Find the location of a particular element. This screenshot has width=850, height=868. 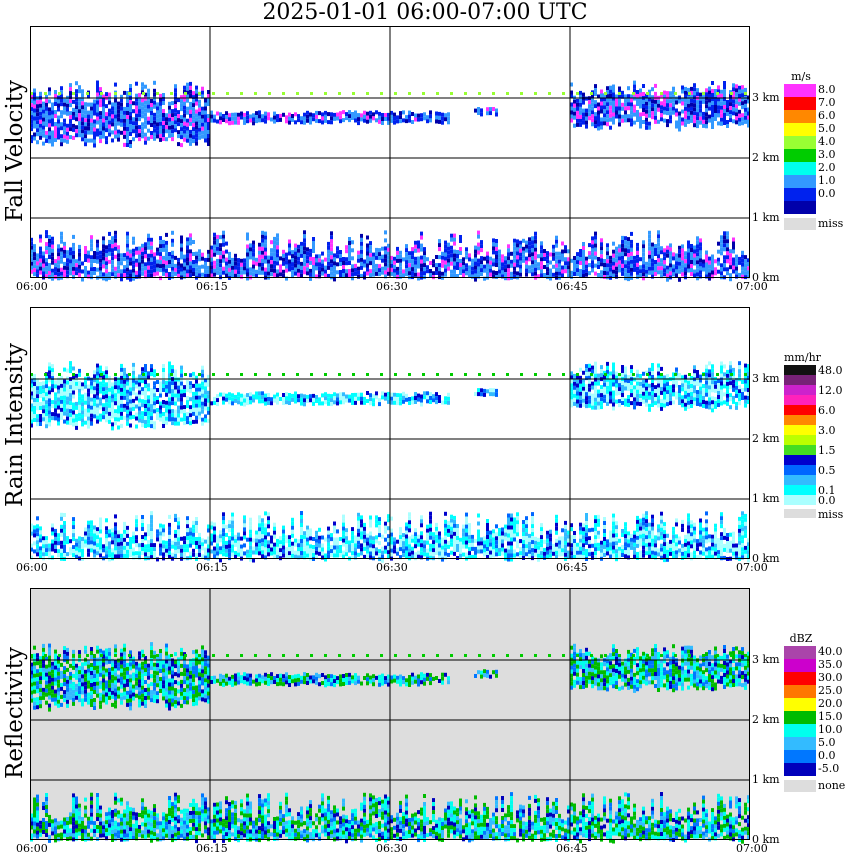

level-marker is located at coordinates (213, 93).